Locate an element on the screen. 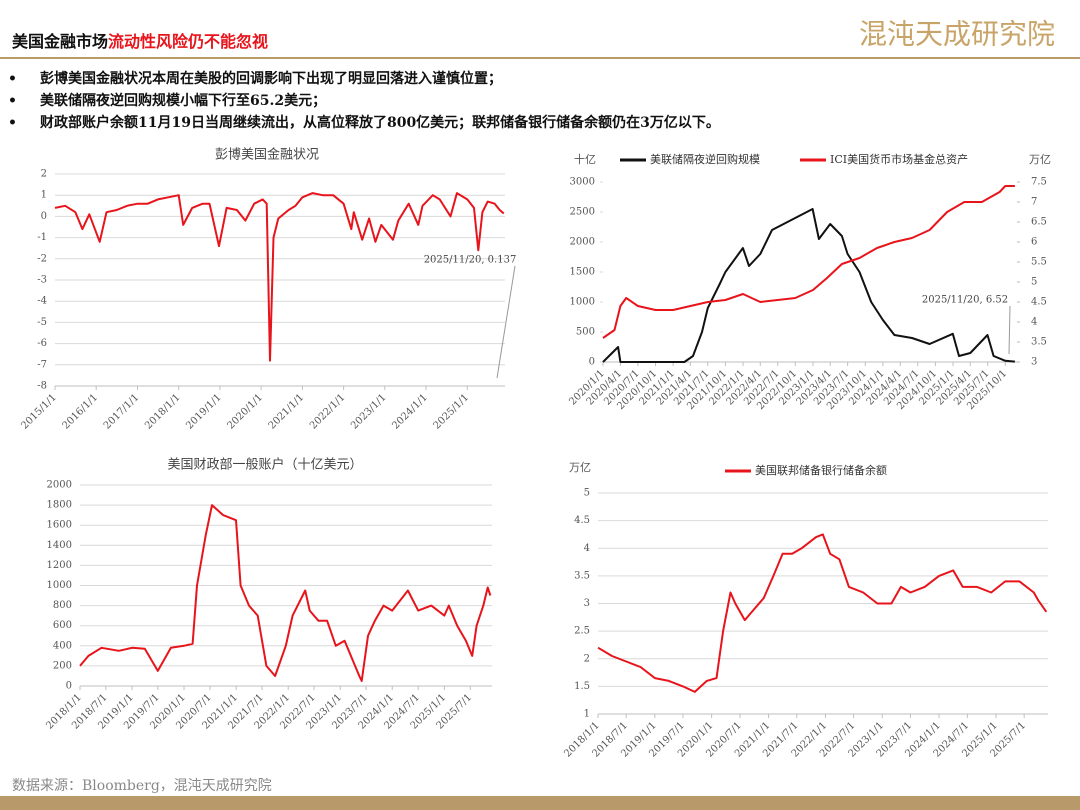 This screenshot has width=1080, height=810. y2-tick-label: 3.5 is located at coordinates (1039, 342).